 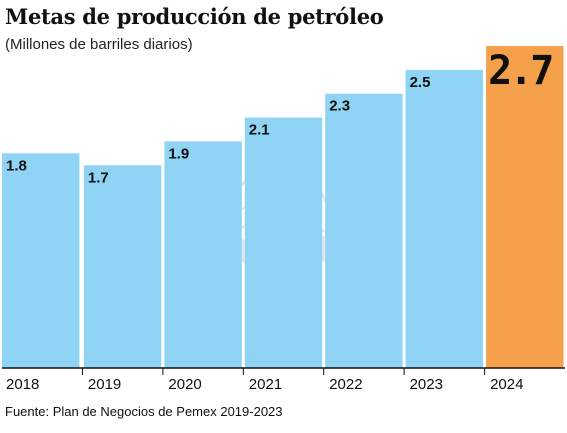 What do you see at coordinates (178, 153) in the screenshot?
I see `value-label-2020: 1.9` at bounding box center [178, 153].